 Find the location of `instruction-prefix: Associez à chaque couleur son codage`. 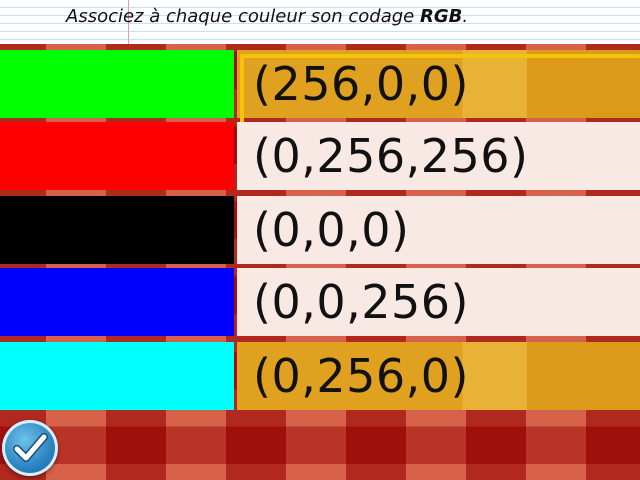

instruction-prefix: Associez à chaque couleur son codage is located at coordinates (243, 16).